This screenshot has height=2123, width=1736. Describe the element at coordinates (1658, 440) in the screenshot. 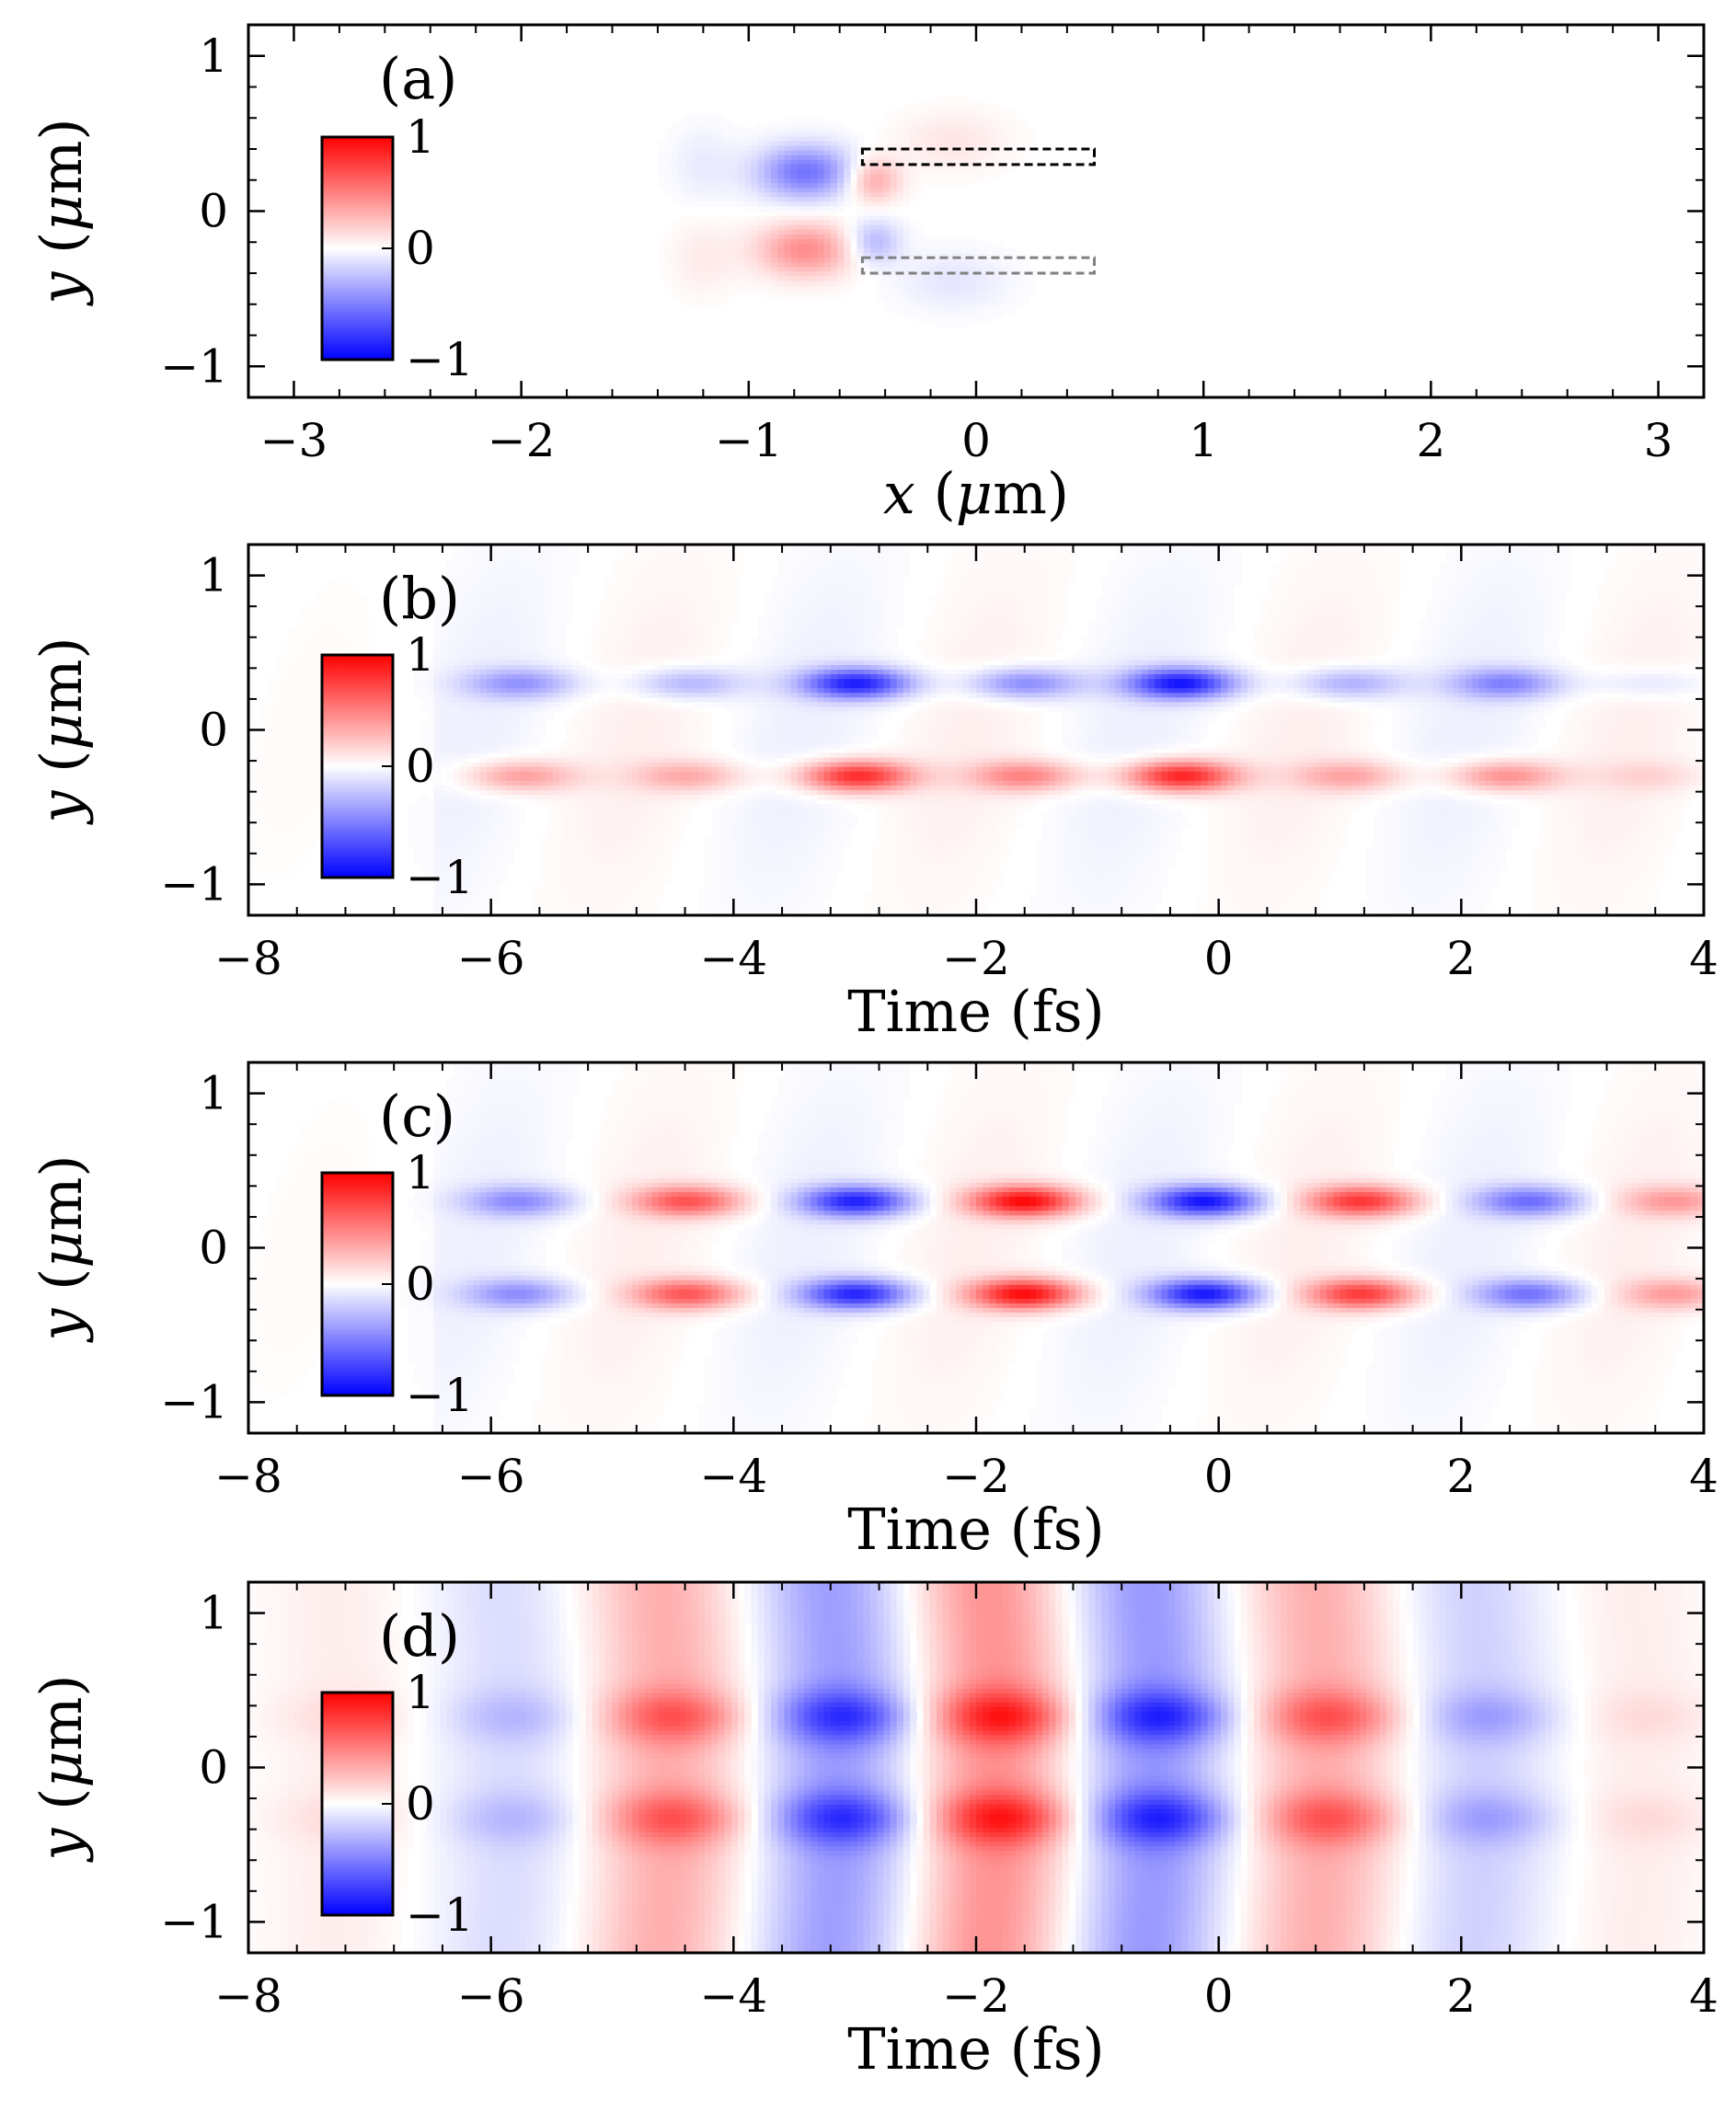

I see `x-tick-label: 3` at that location.